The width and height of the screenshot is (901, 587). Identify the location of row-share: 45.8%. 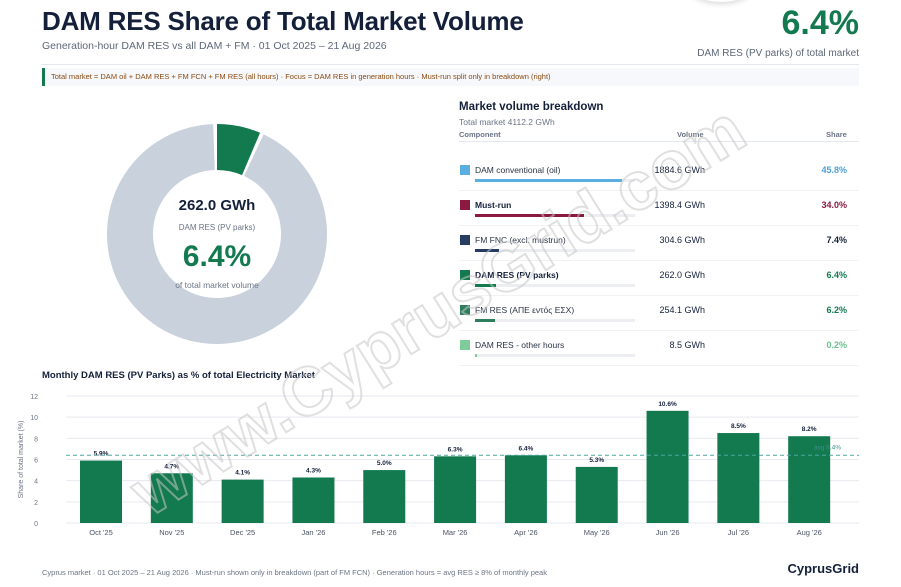
(834, 170).